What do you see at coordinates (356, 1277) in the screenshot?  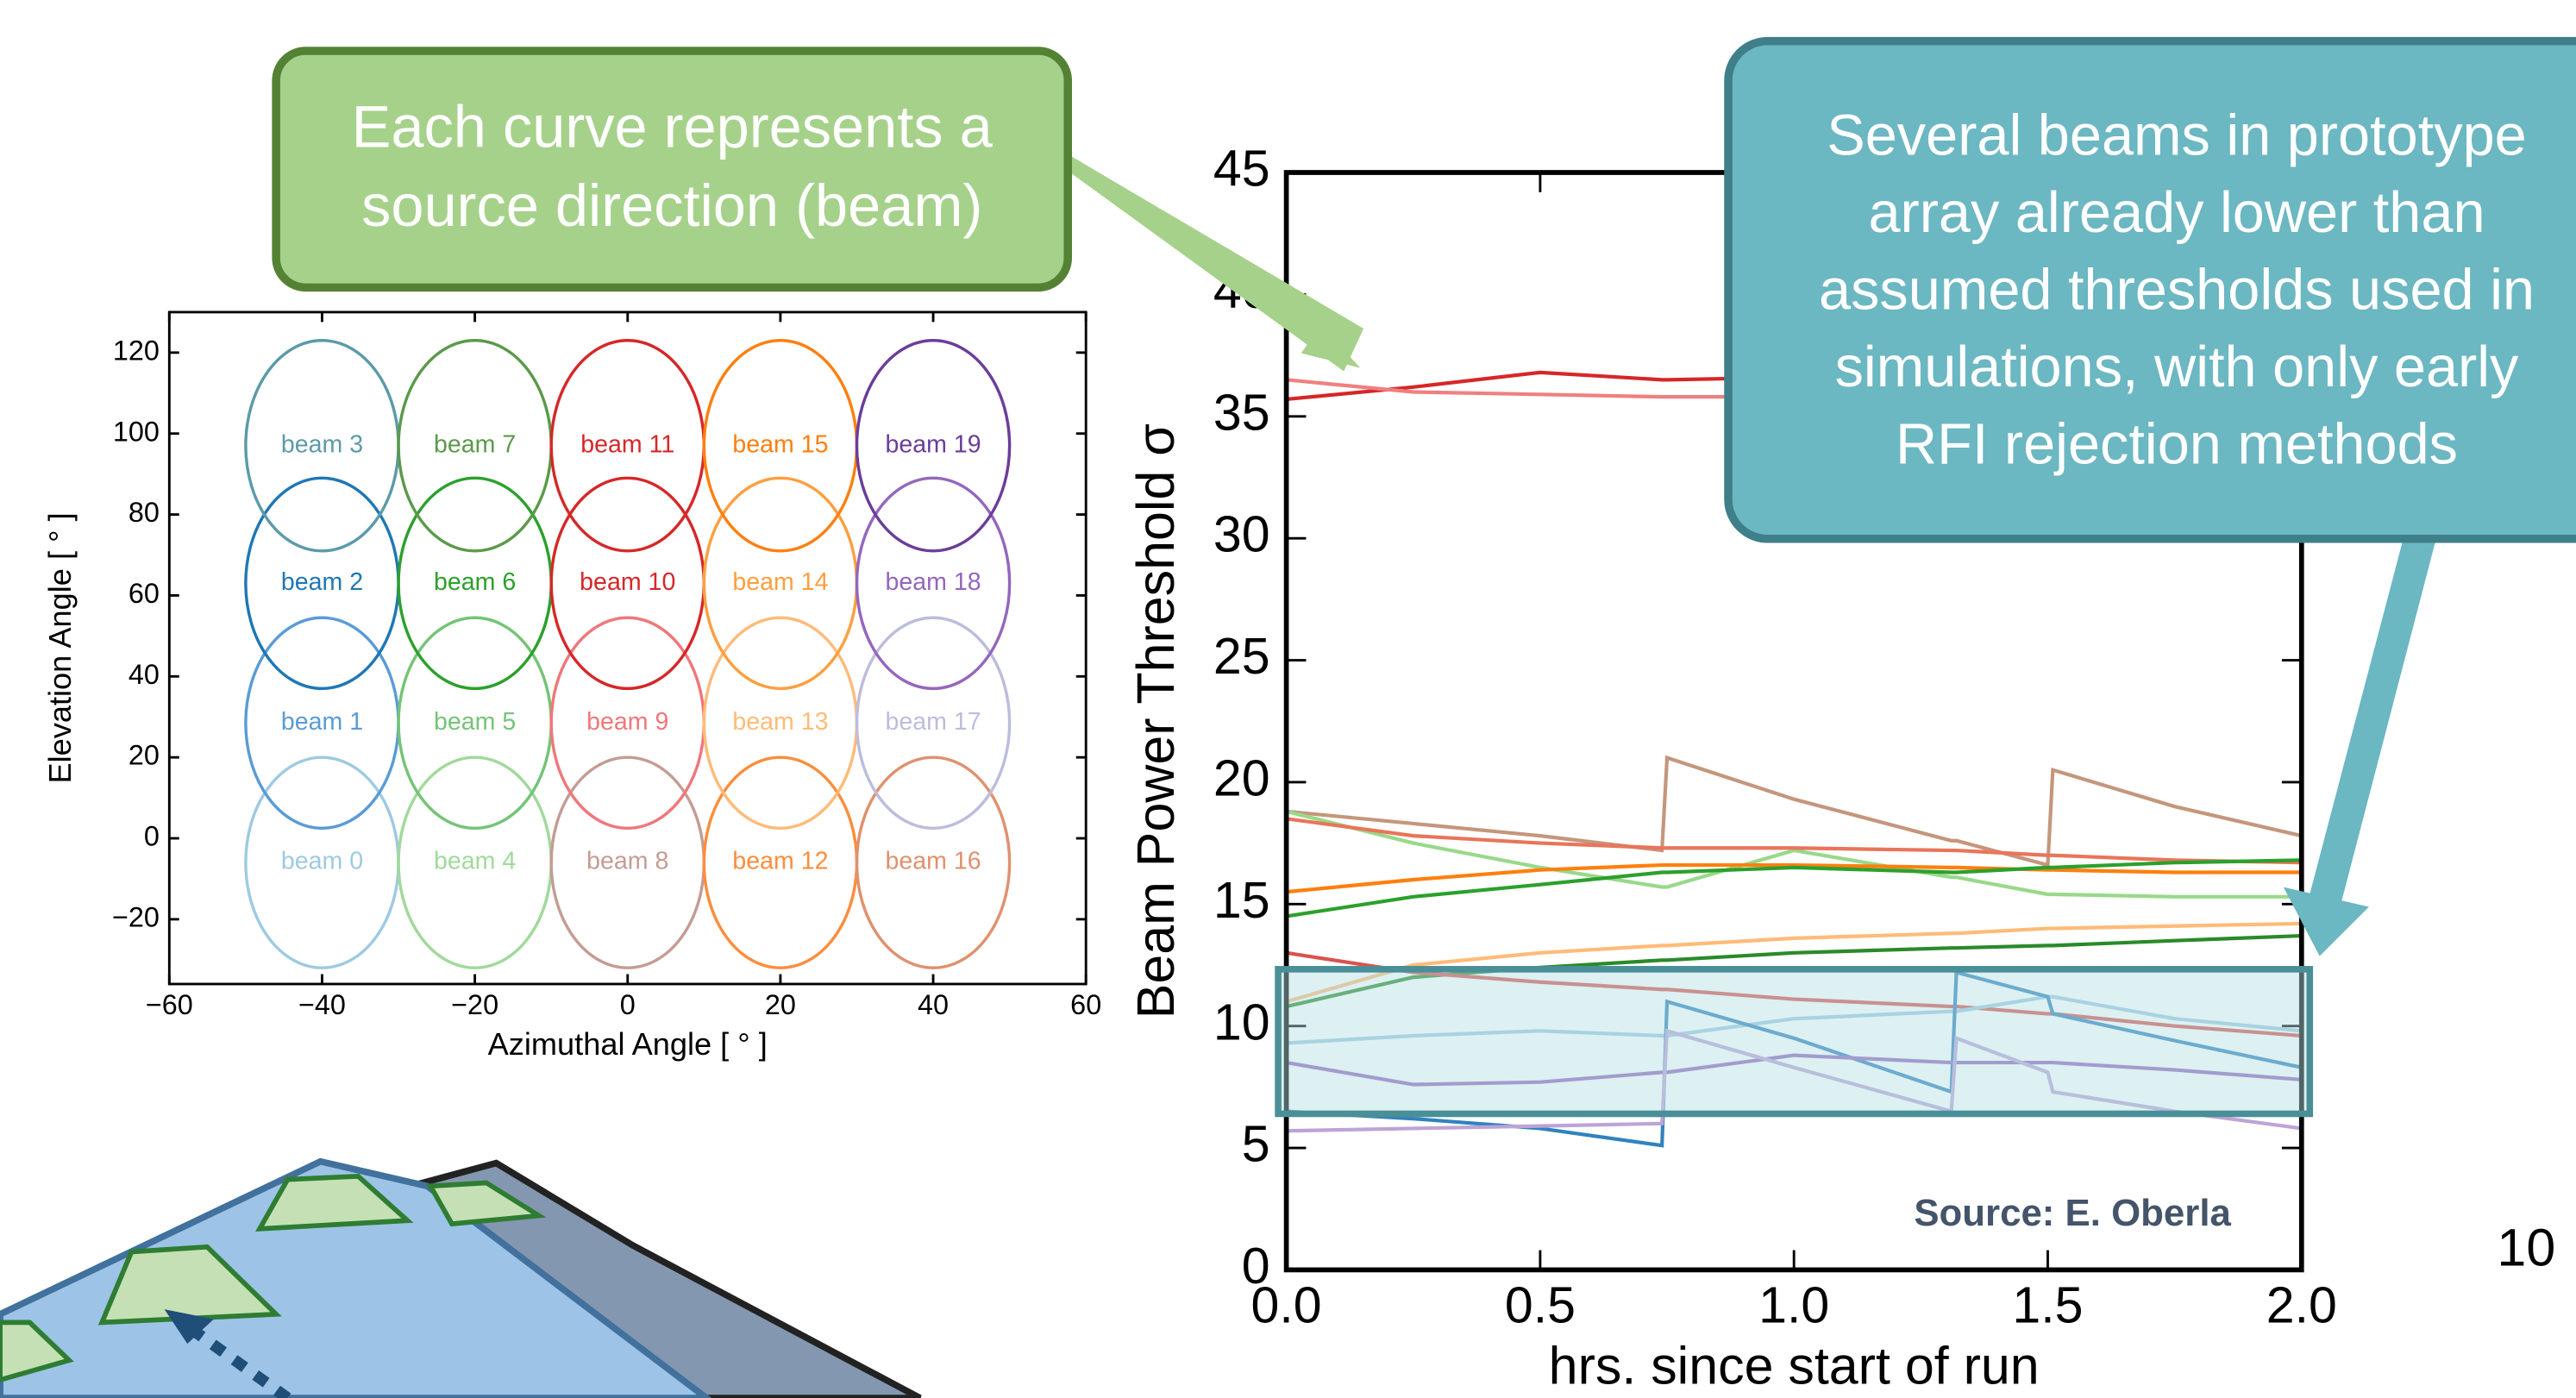 I see `plane` at bounding box center [356, 1277].